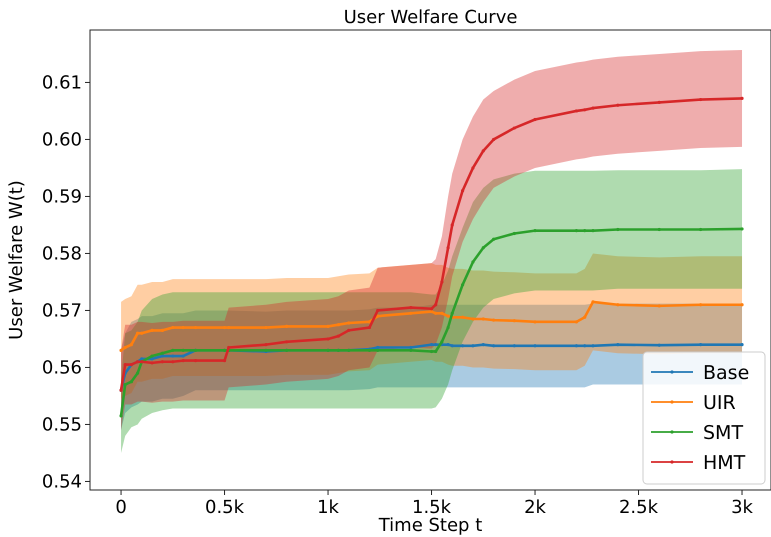 This screenshot has width=771, height=537. Describe the element at coordinates (638, 507) in the screenshot. I see `x-tick-label: 2.5k` at that location.